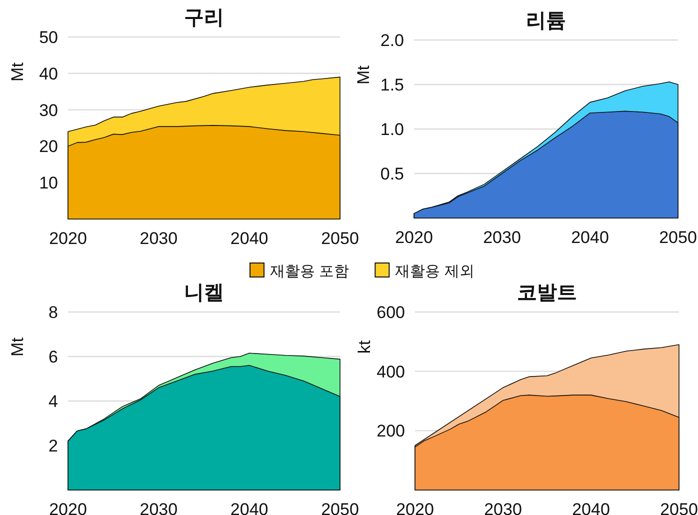 The image size is (698, 515). I want to click on y-axis-title: kt, so click(364, 347).